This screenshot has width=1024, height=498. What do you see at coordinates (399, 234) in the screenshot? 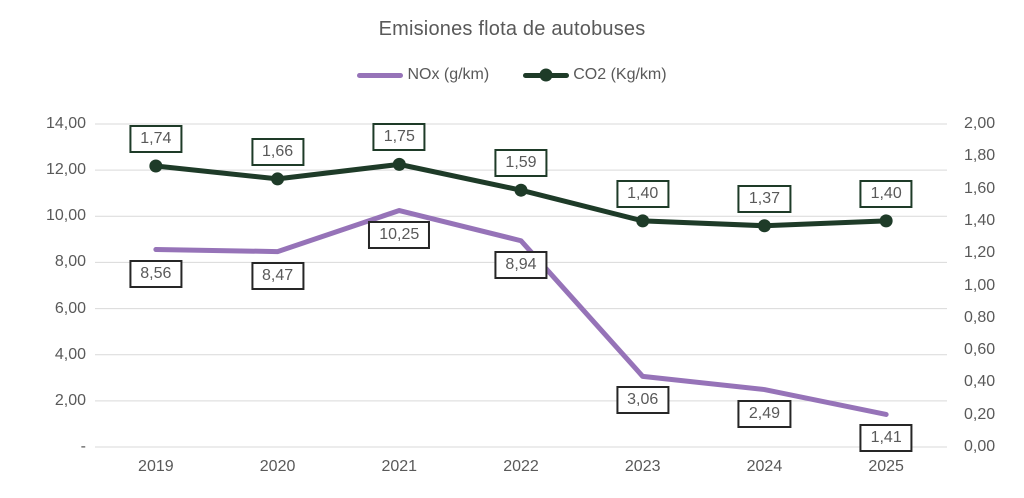
I see `data-label-nox: 10,25` at bounding box center [399, 234].